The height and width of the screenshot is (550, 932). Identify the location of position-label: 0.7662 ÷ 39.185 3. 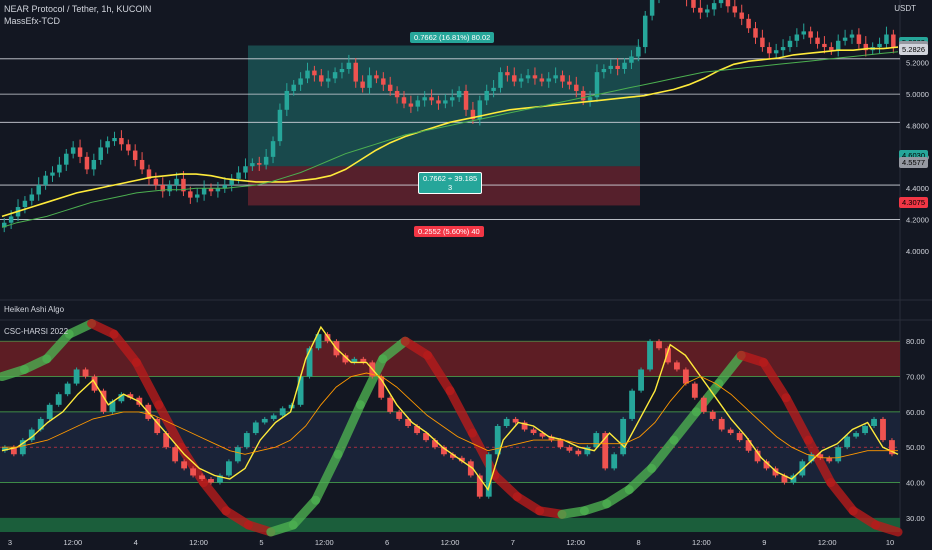
(450, 183).